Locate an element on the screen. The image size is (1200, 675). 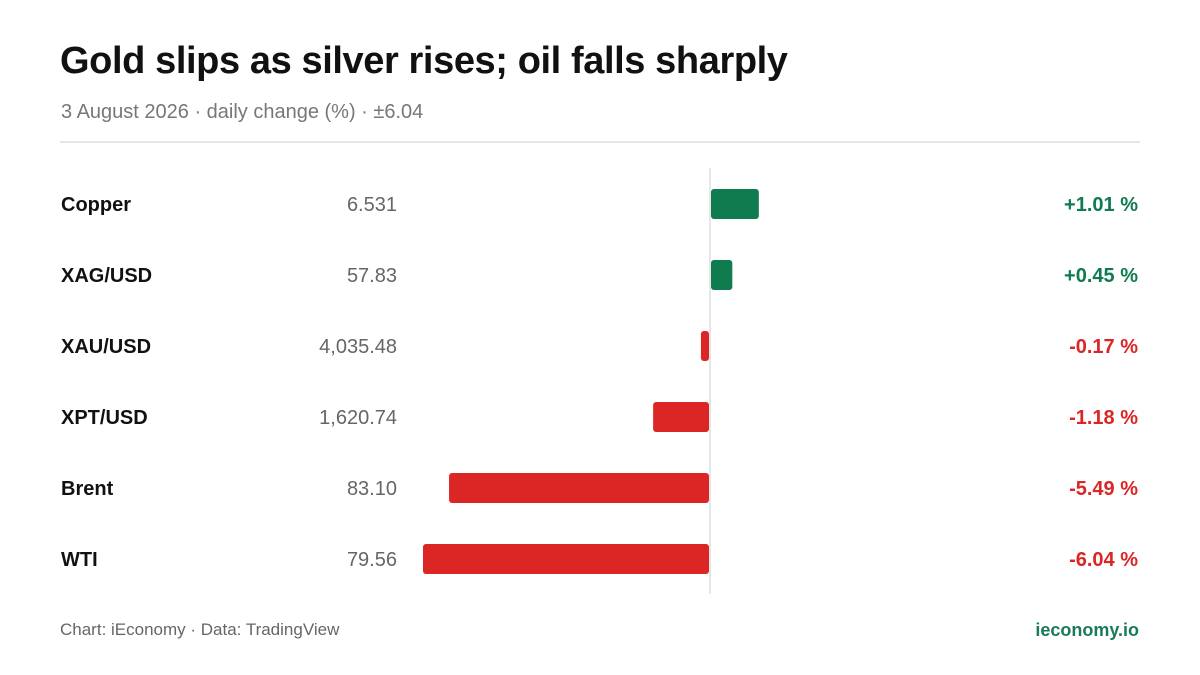
category-label: XPT/USD is located at coordinates (104, 418).